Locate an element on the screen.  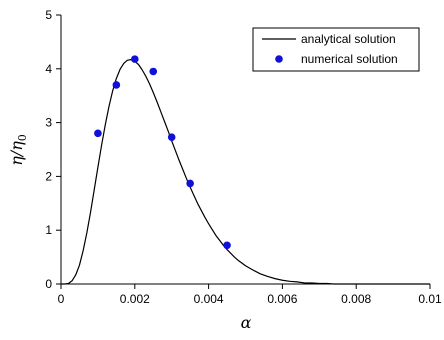
y-tick-label: 5 is located at coordinates (48, 15).